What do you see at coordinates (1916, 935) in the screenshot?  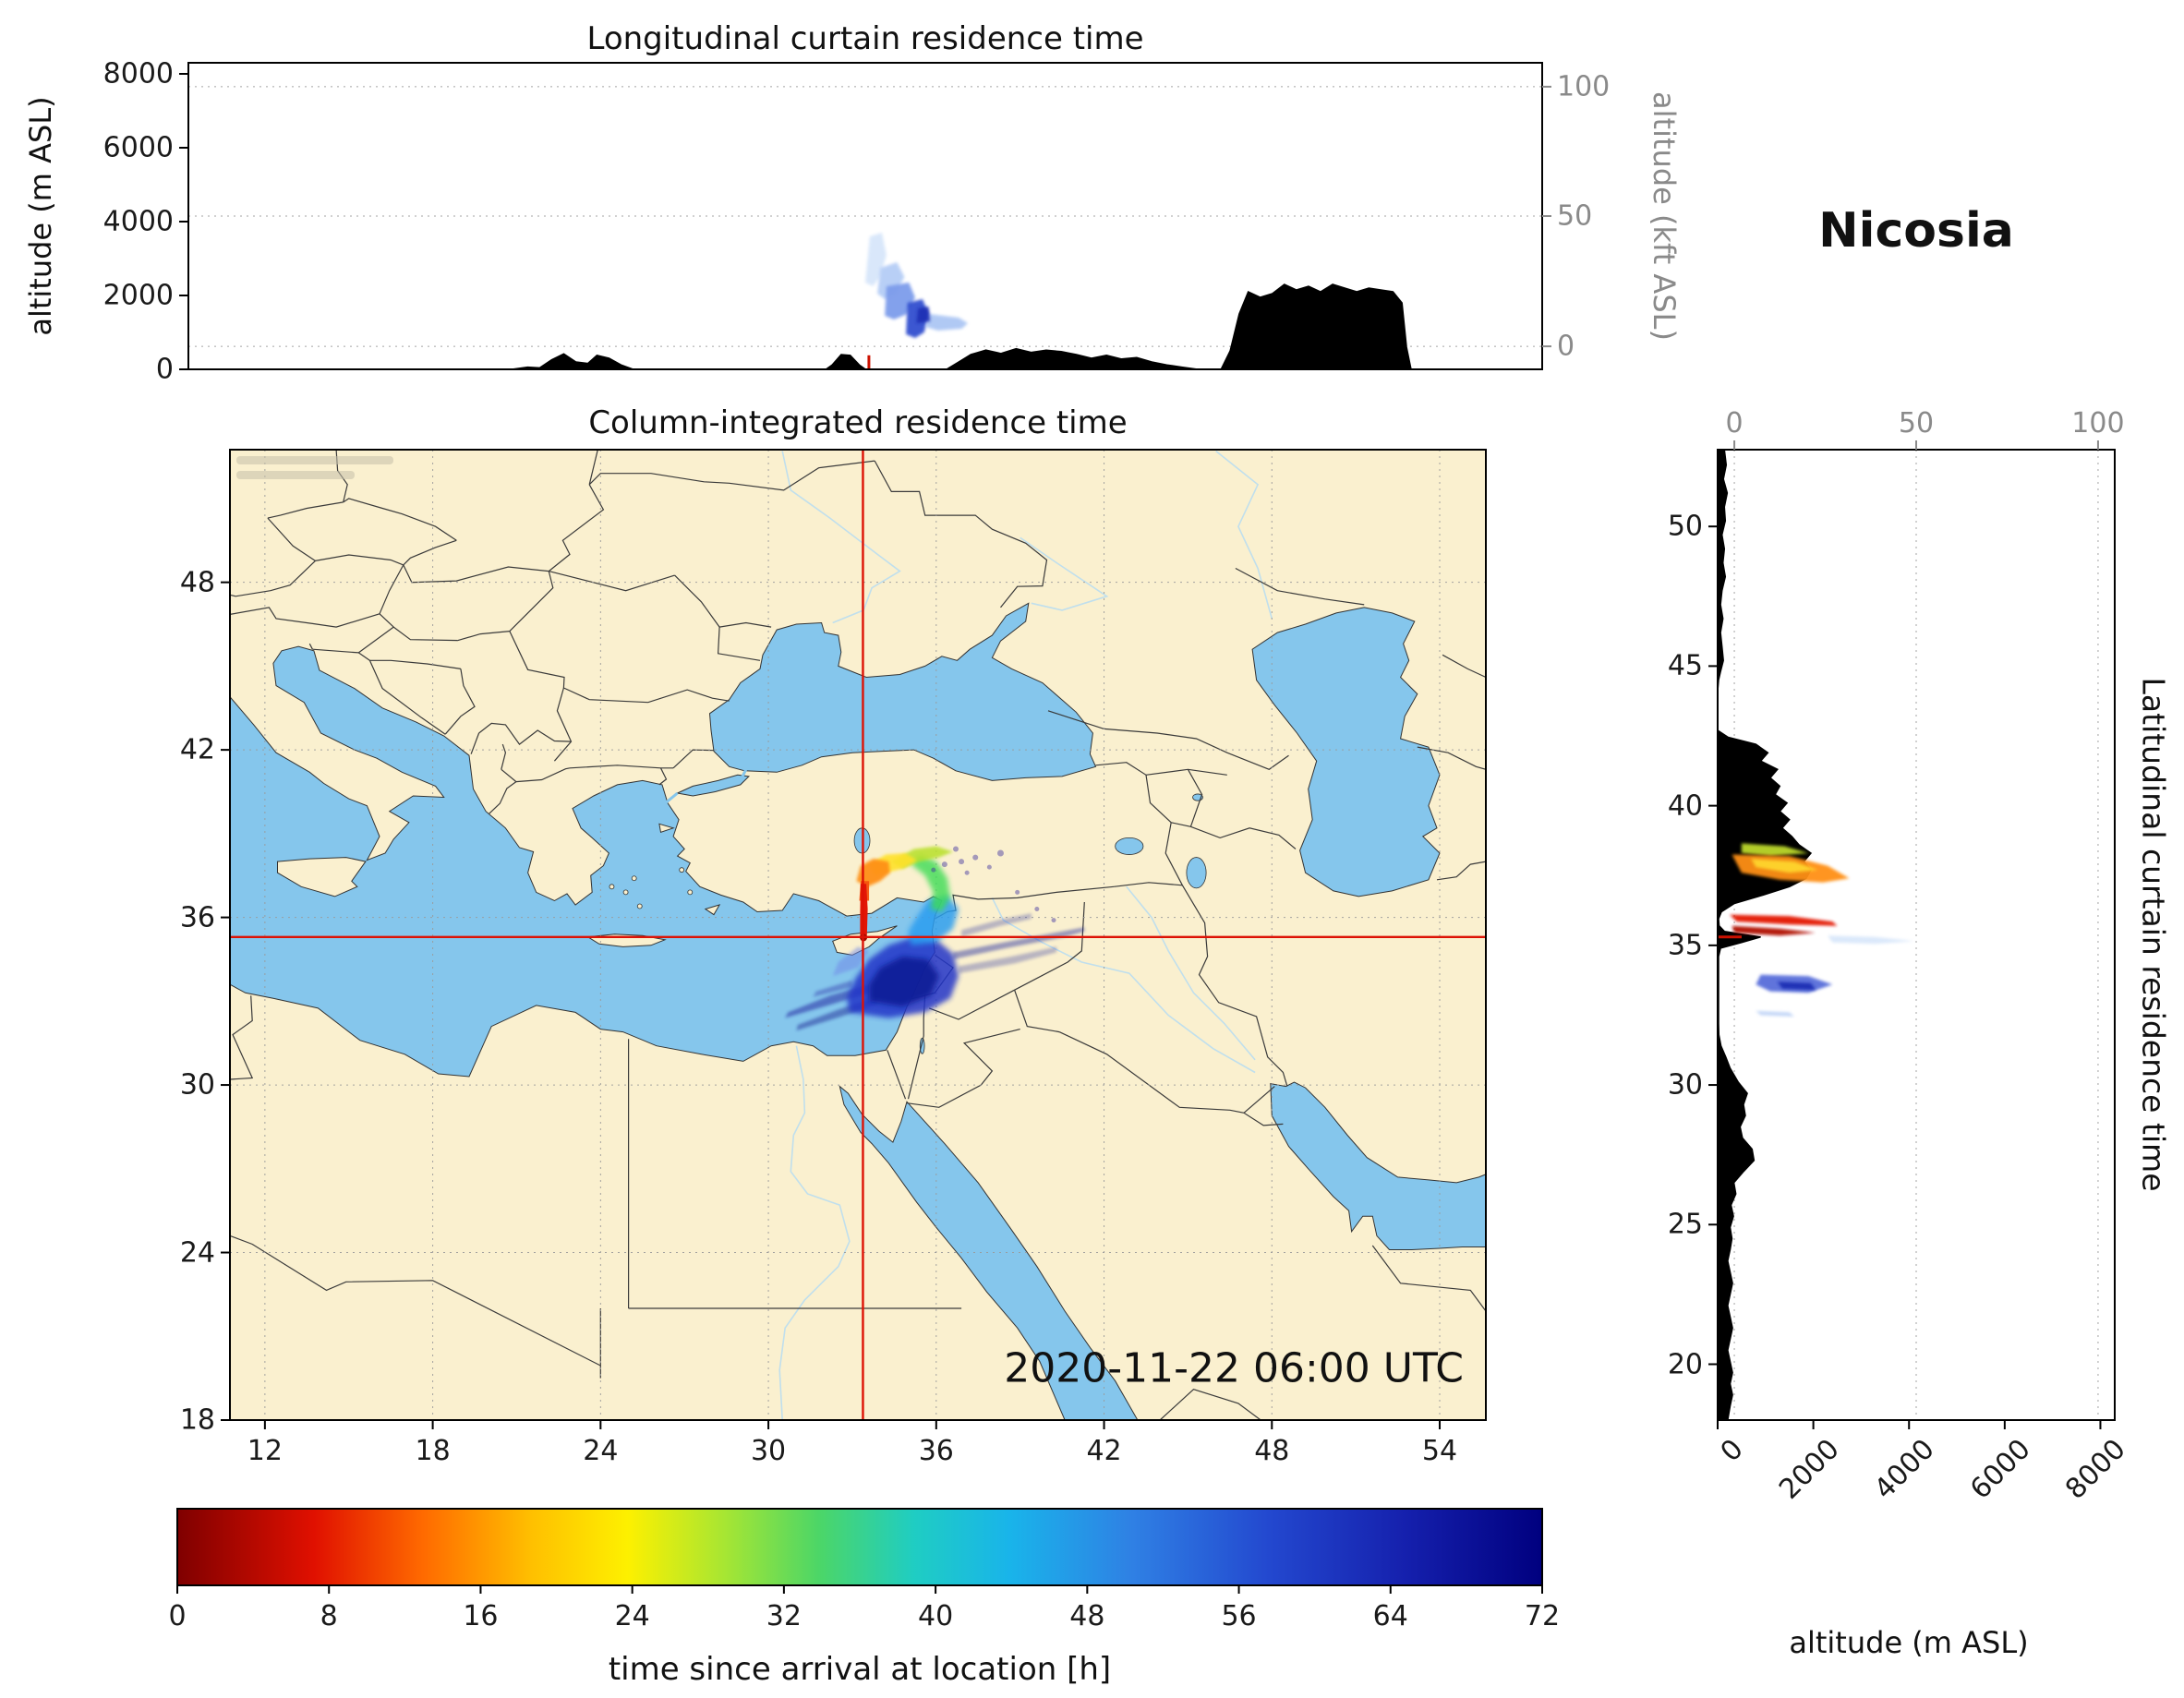 I see `latitudinal-curtain-panel` at bounding box center [1916, 935].